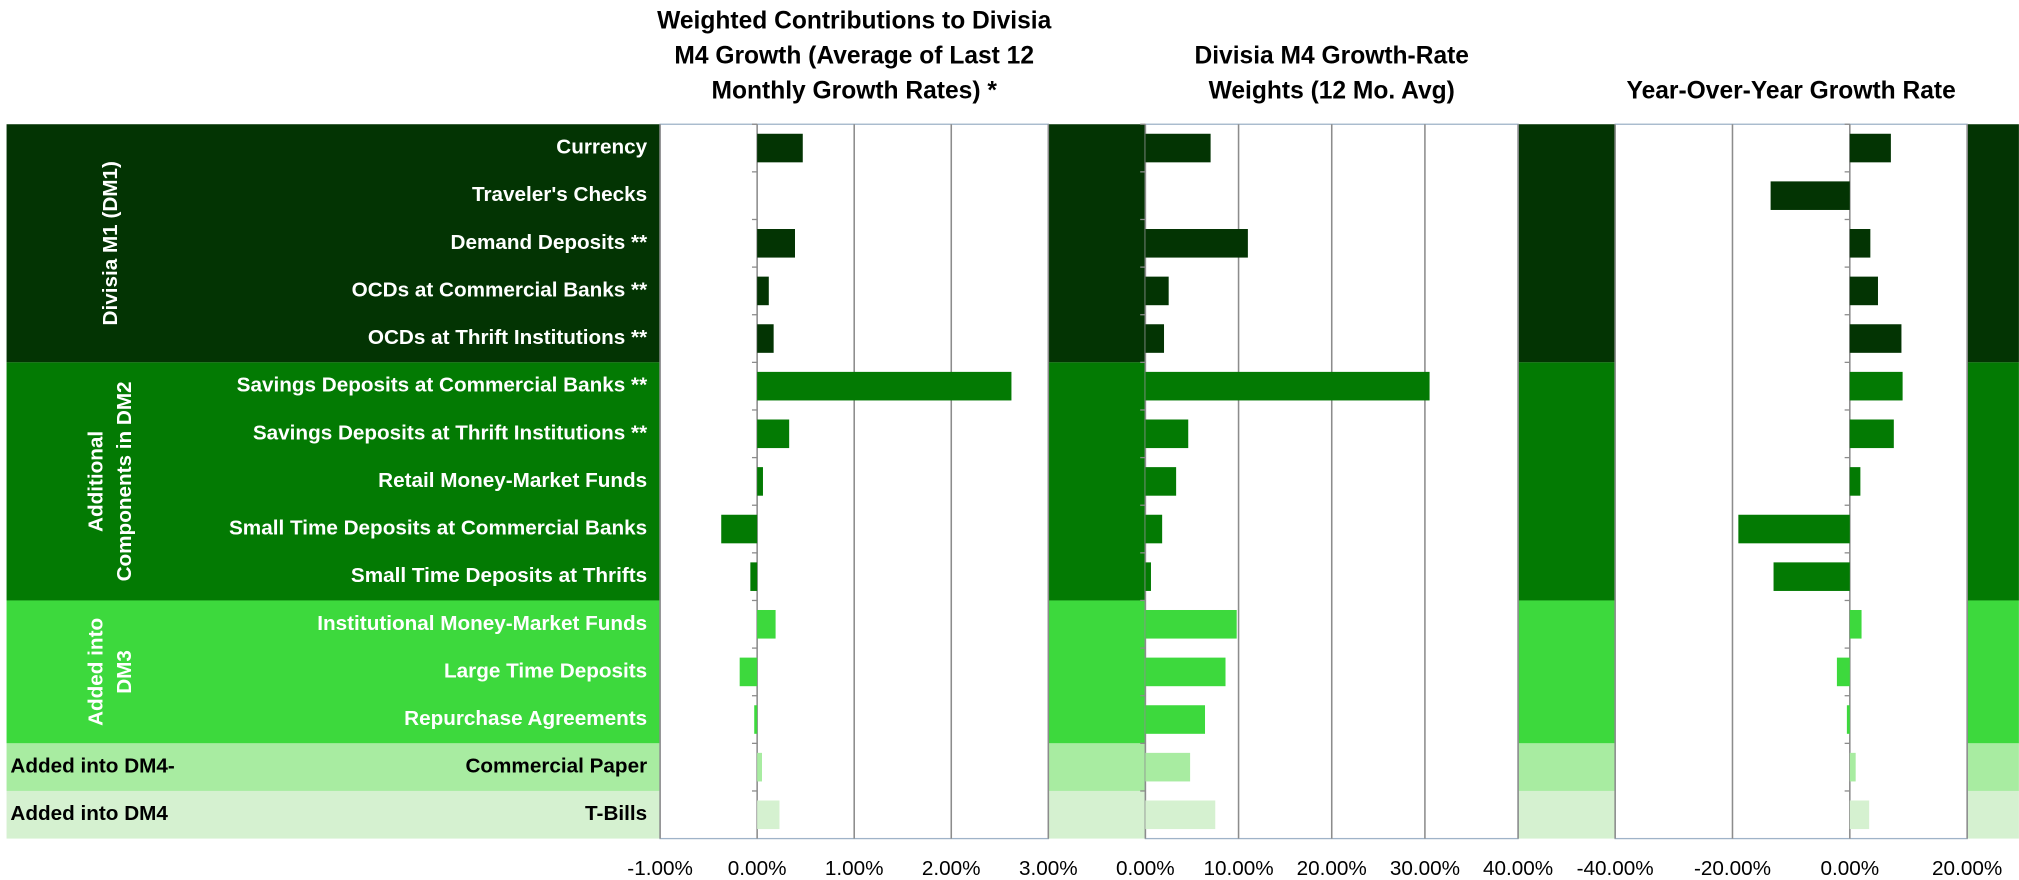 This screenshot has height=880, width=2019. Describe the element at coordinates (559, 194) in the screenshot. I see `category-label: Traveler's Checks` at that location.